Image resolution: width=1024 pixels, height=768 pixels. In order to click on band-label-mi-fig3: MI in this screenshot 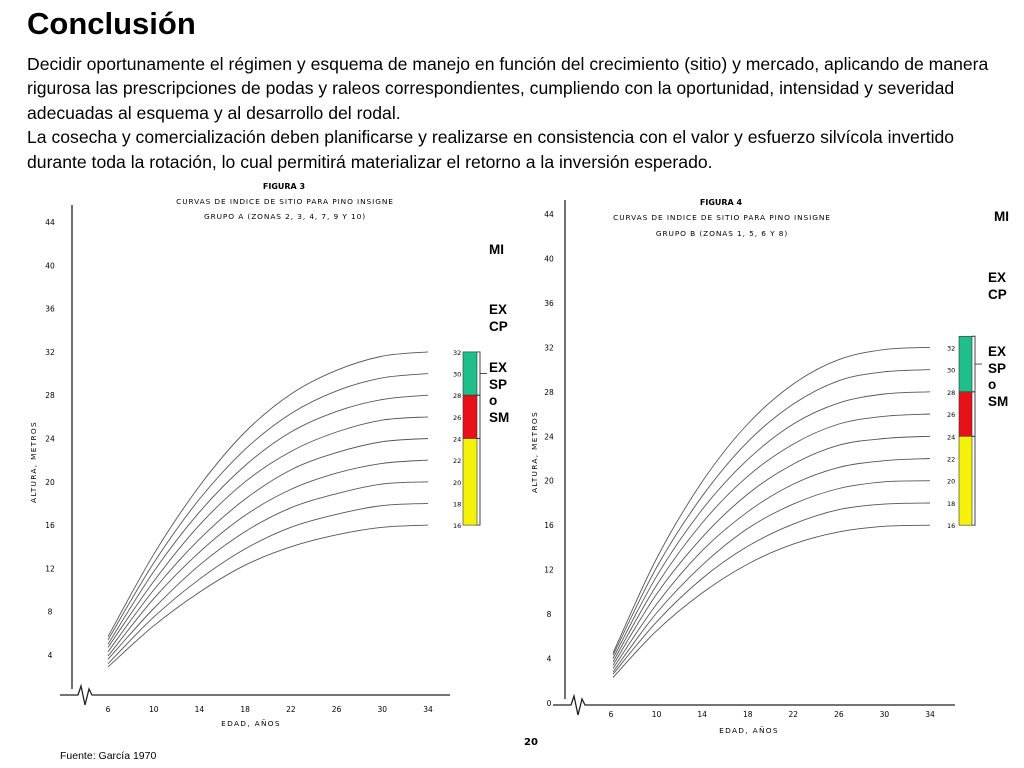, I will do `click(496, 249)`.